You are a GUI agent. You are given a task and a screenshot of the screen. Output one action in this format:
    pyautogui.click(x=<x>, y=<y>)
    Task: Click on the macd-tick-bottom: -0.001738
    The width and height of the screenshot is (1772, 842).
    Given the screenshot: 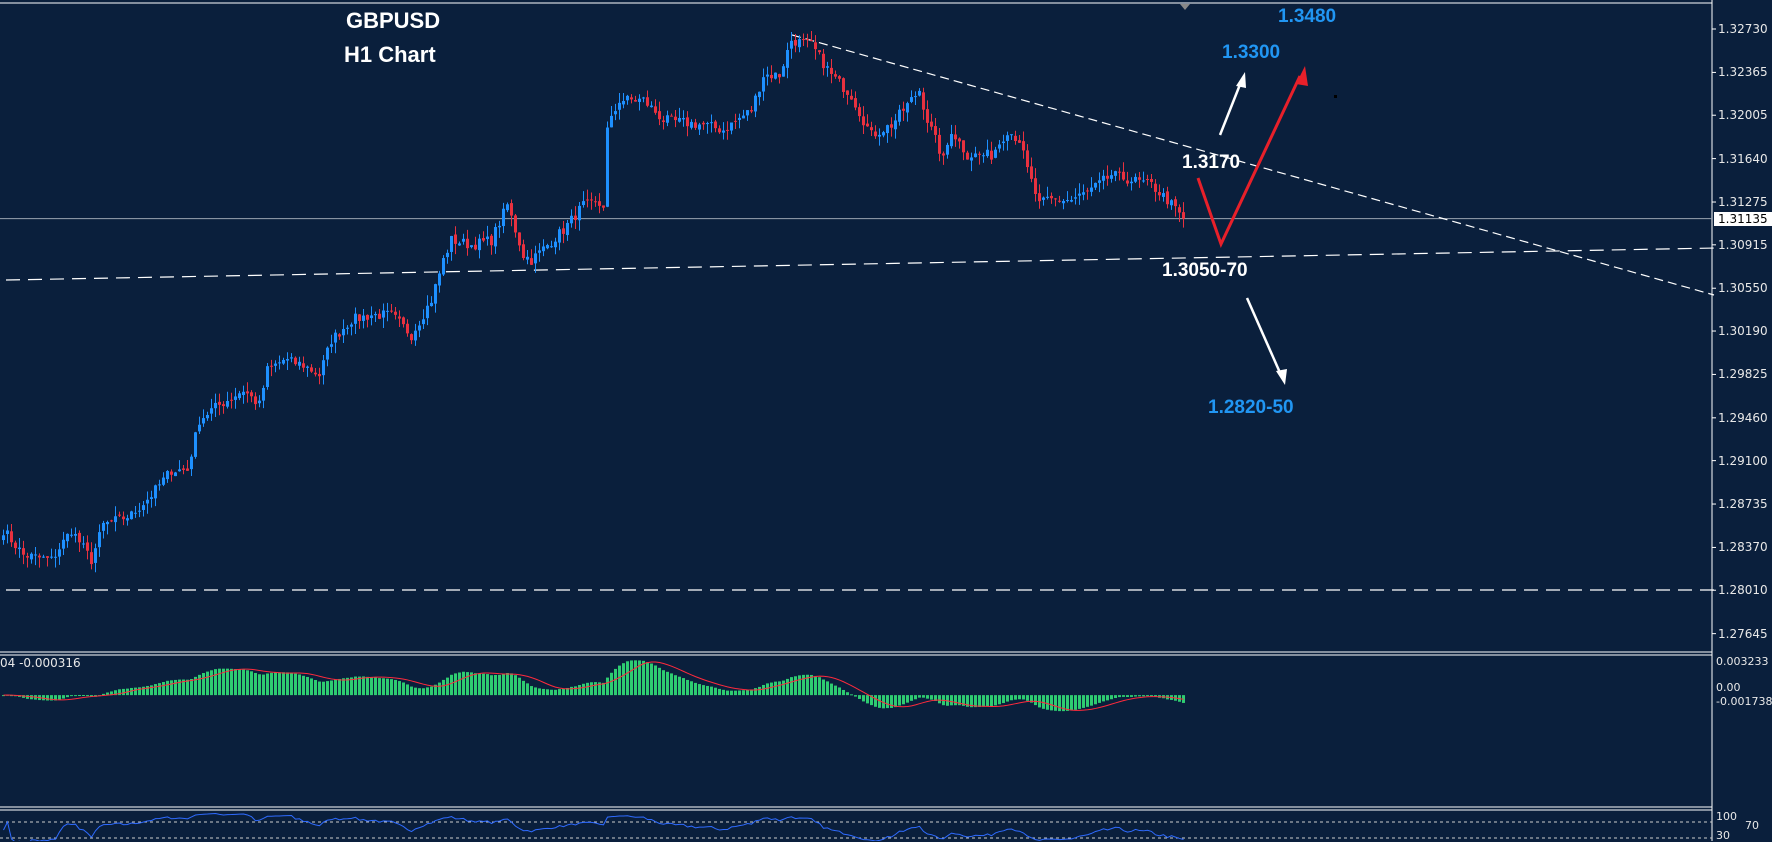 What is the action you would take?
    pyautogui.click(x=1744, y=701)
    